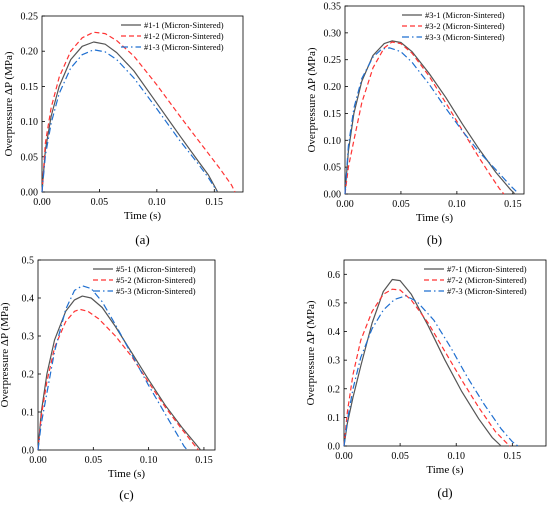 This screenshot has width=550, height=510. What do you see at coordinates (142, 239) in the screenshot?
I see `panel-label: (a)` at bounding box center [142, 239].